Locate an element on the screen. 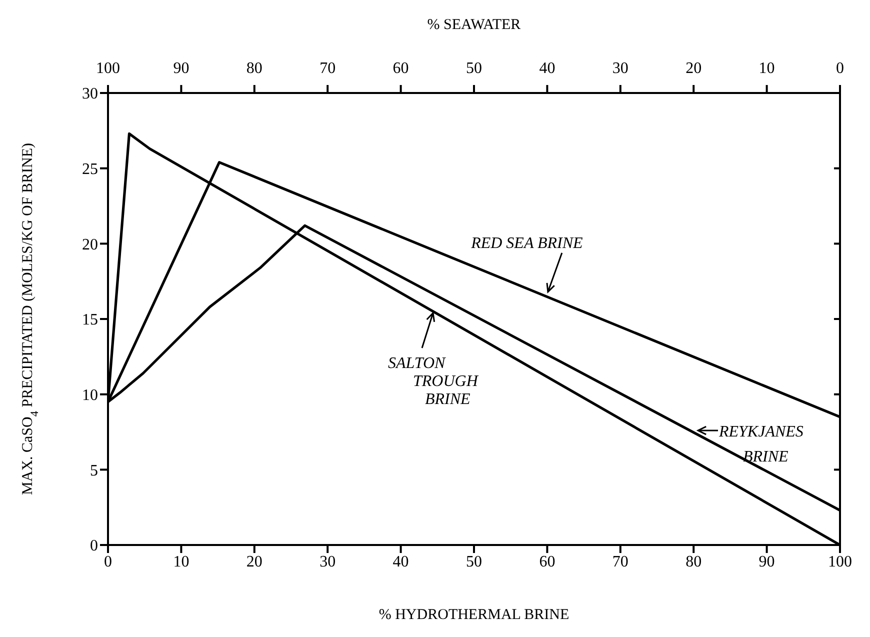 Image resolution: width=870 pixels, height=637 pixels. x-tick-label: 20 is located at coordinates (254, 561).